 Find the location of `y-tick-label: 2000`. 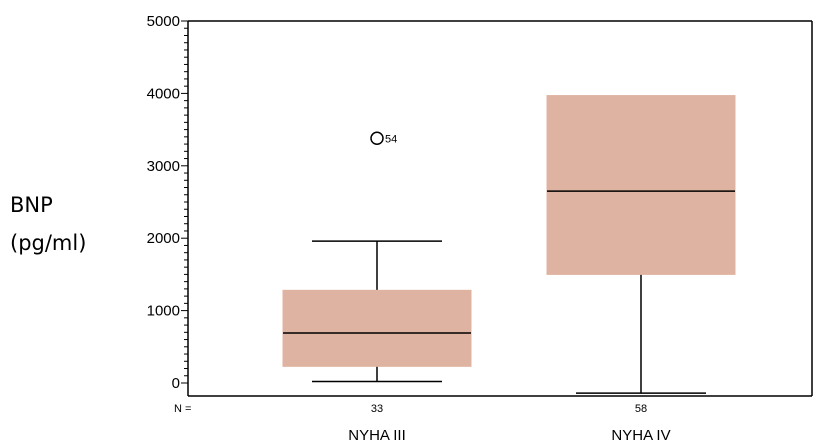

y-tick-label: 2000 is located at coordinates (163, 238).